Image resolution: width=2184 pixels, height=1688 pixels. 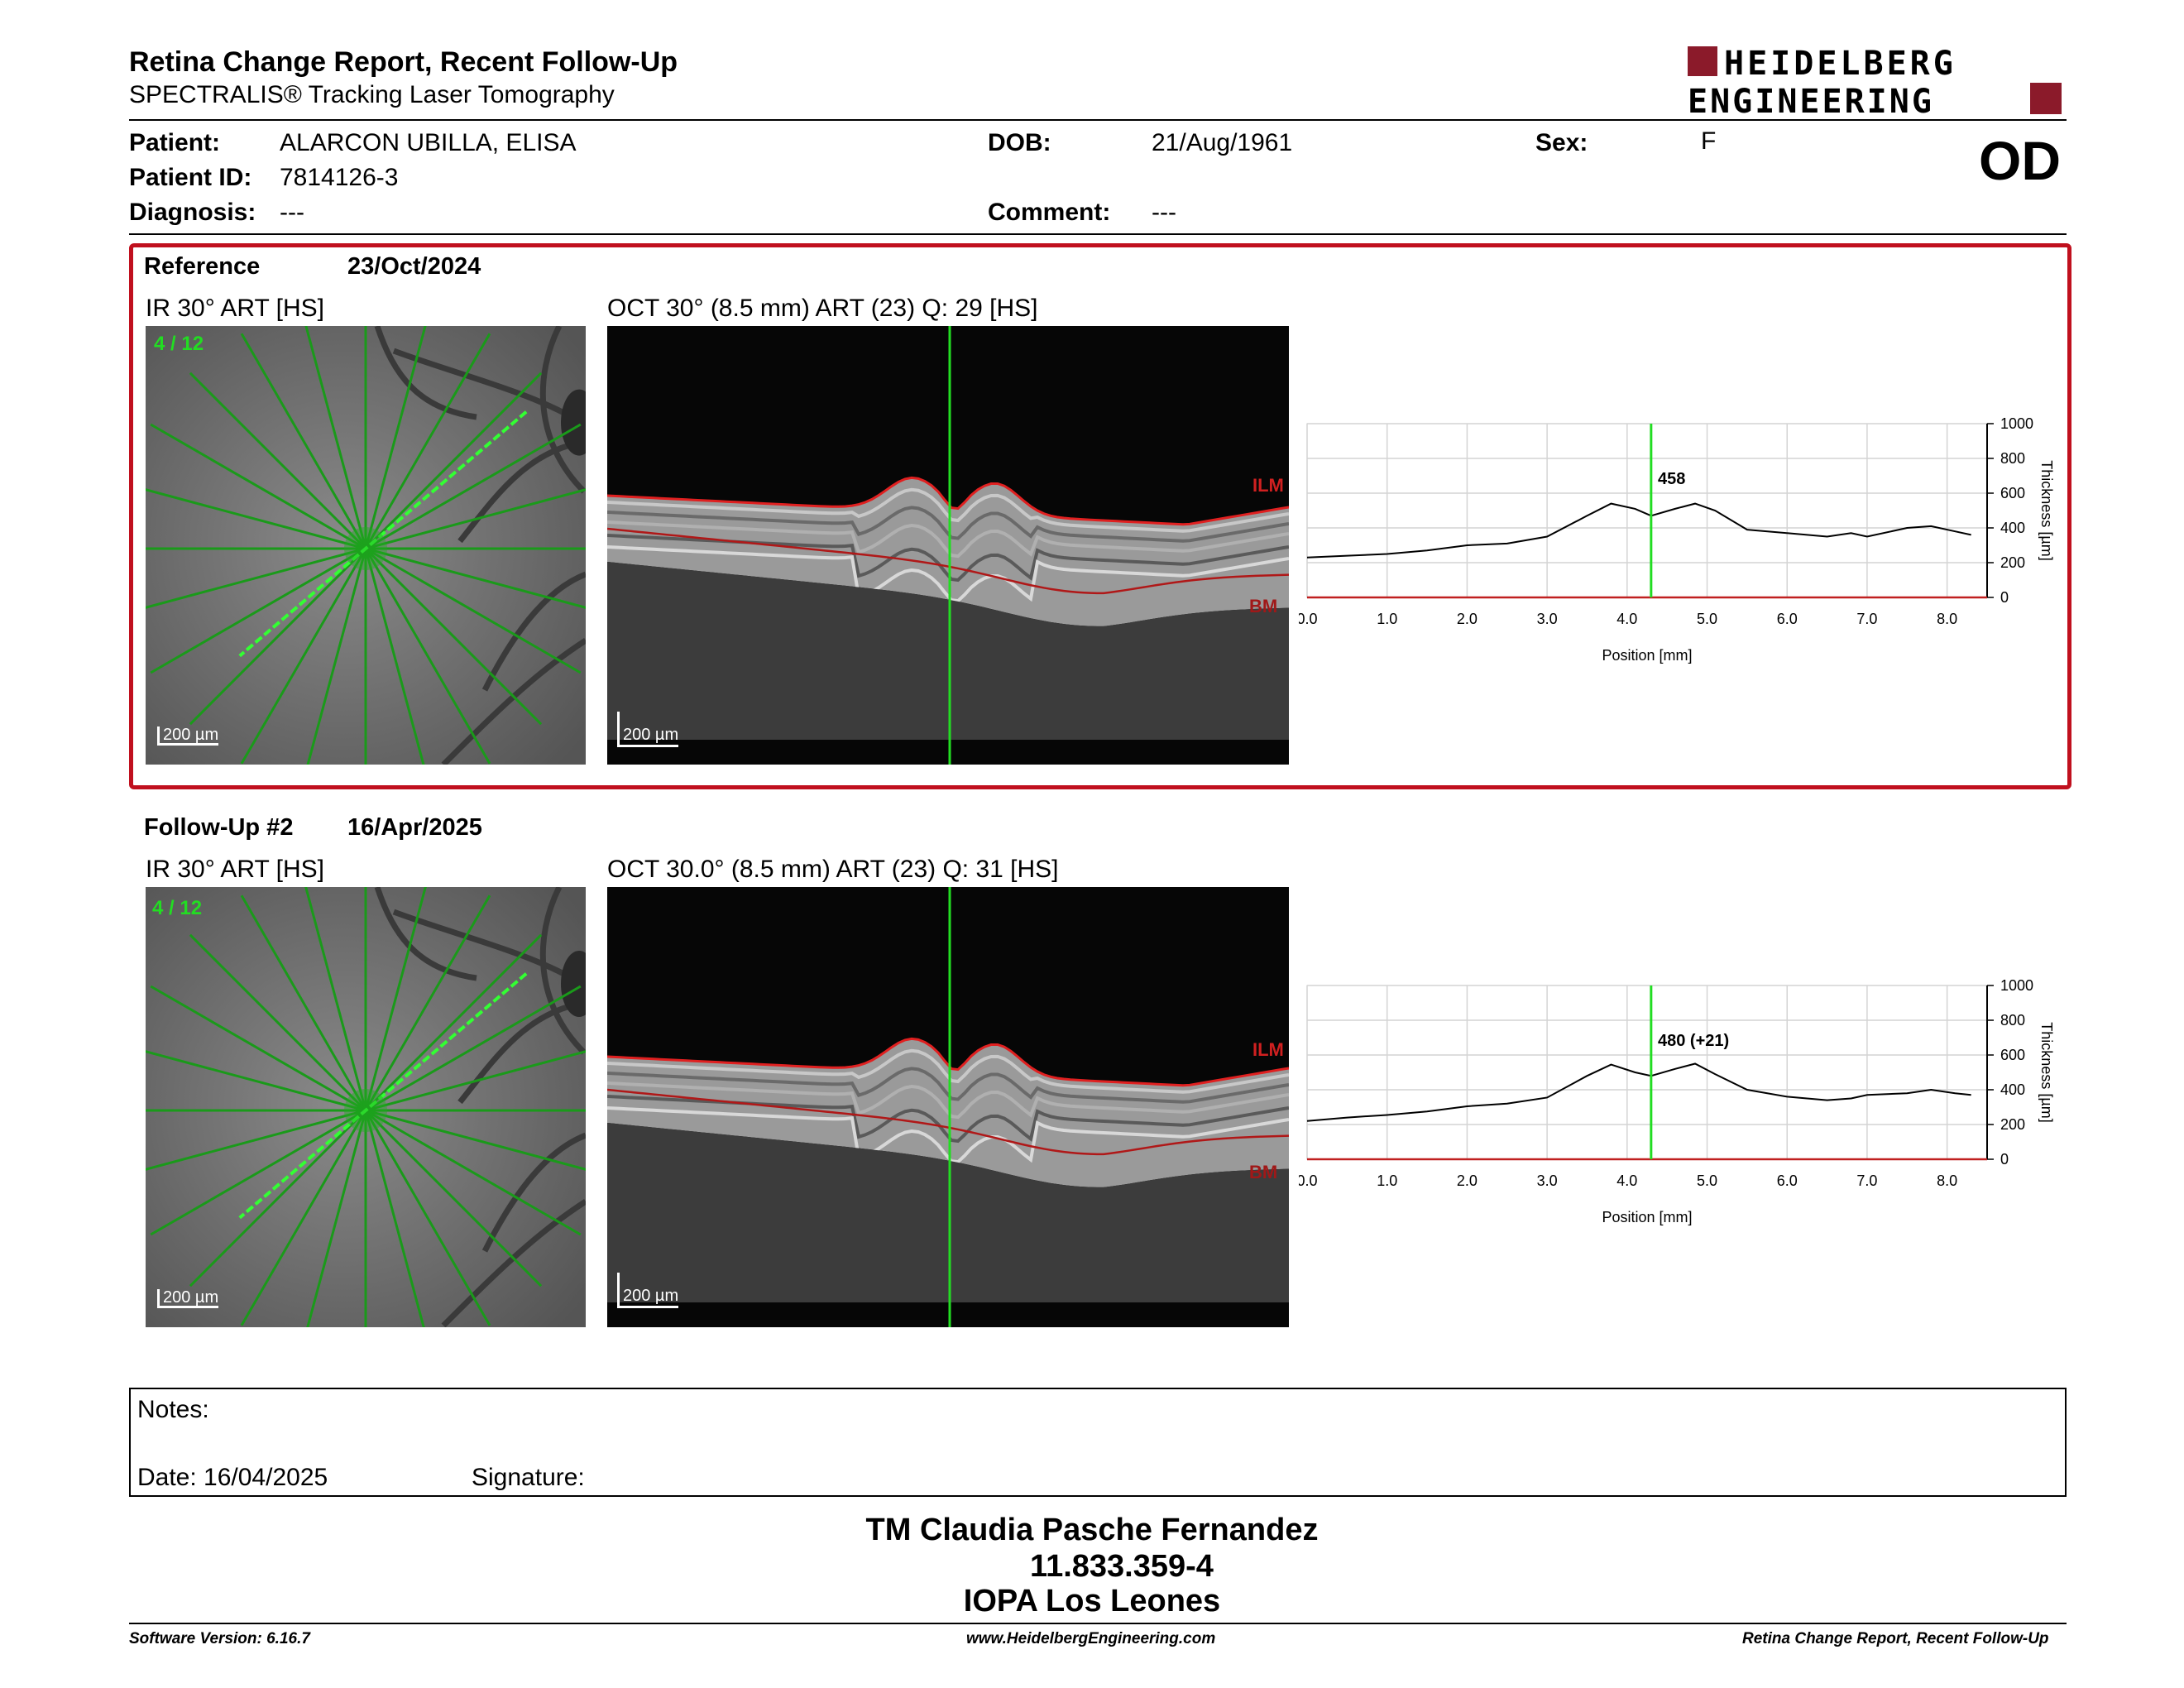 I want to click on sex-value: F, so click(x=1709, y=141).